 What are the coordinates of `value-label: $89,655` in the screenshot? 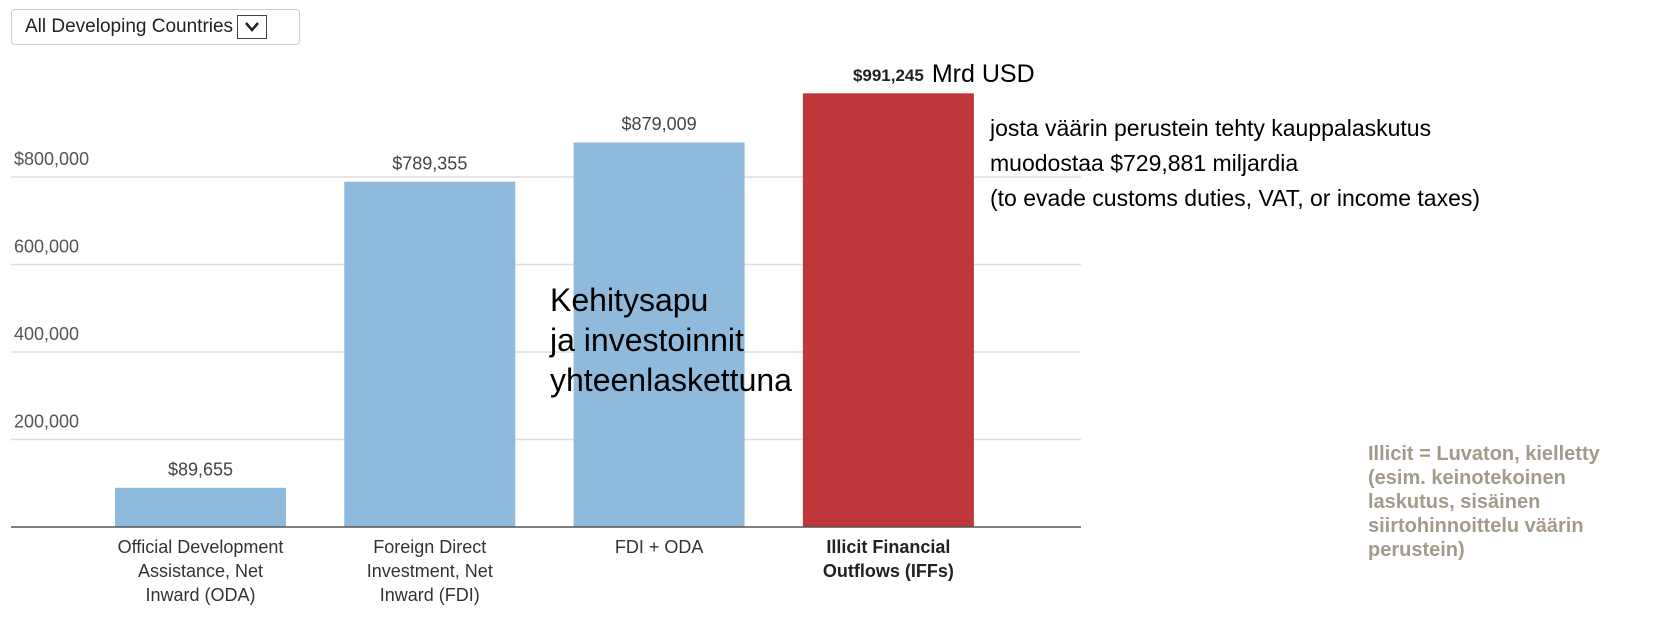 It's located at (200, 470).